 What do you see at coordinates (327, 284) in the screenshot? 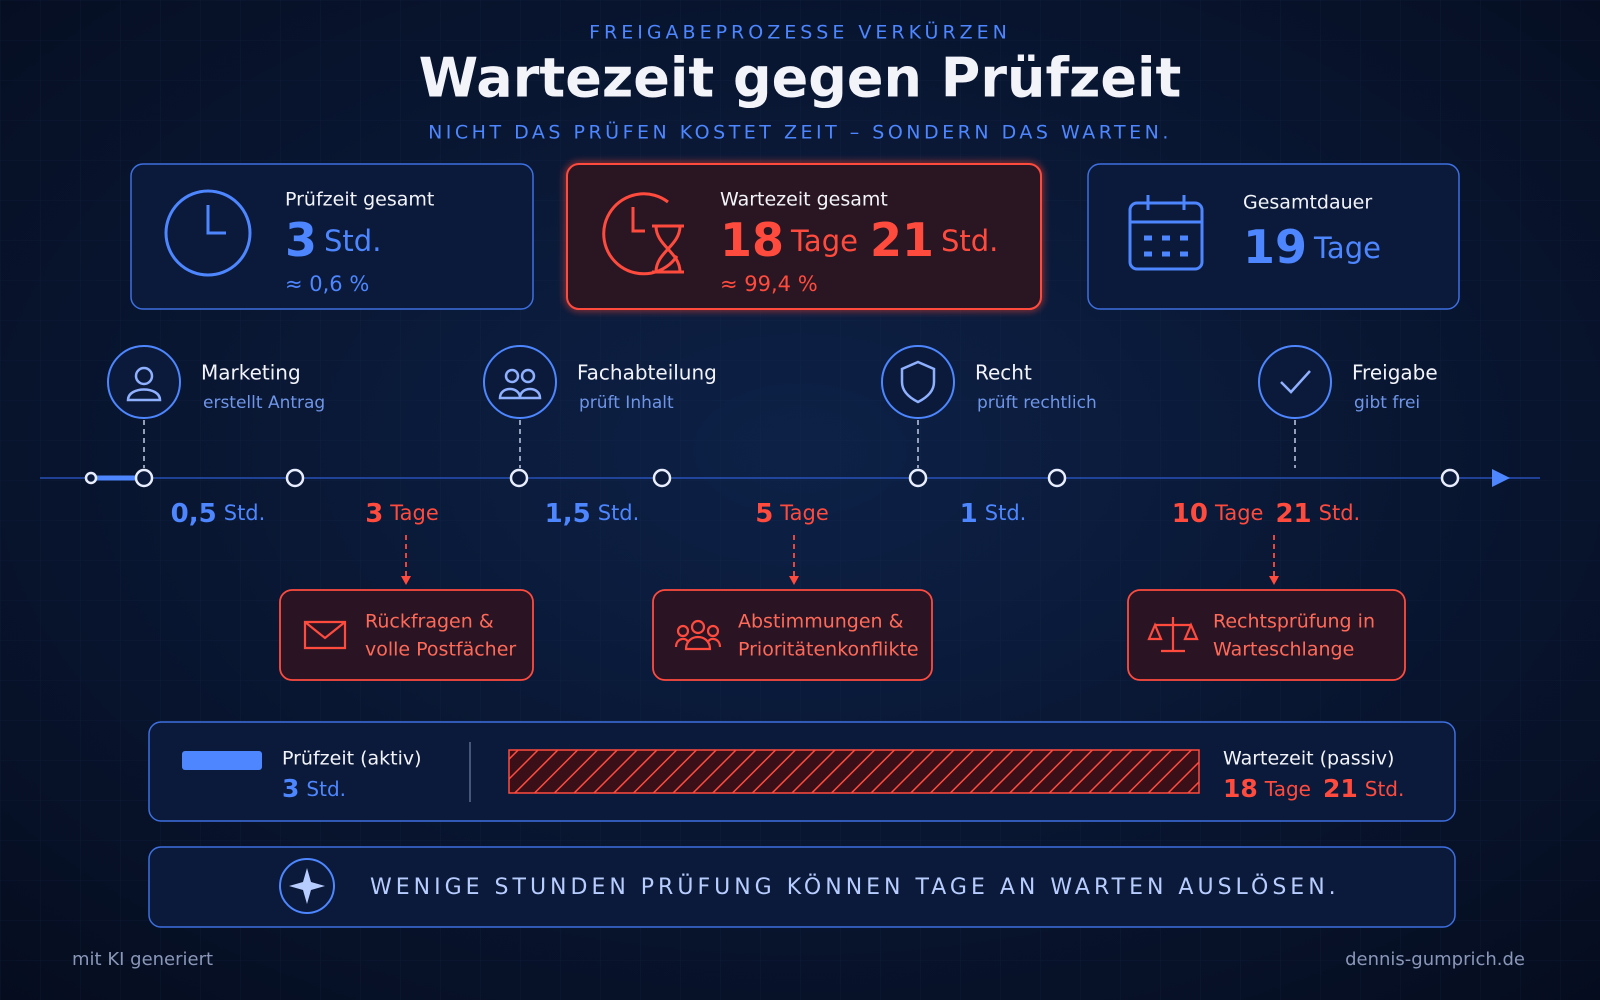
I see `card-share: ≈ 0,6 %` at bounding box center [327, 284].